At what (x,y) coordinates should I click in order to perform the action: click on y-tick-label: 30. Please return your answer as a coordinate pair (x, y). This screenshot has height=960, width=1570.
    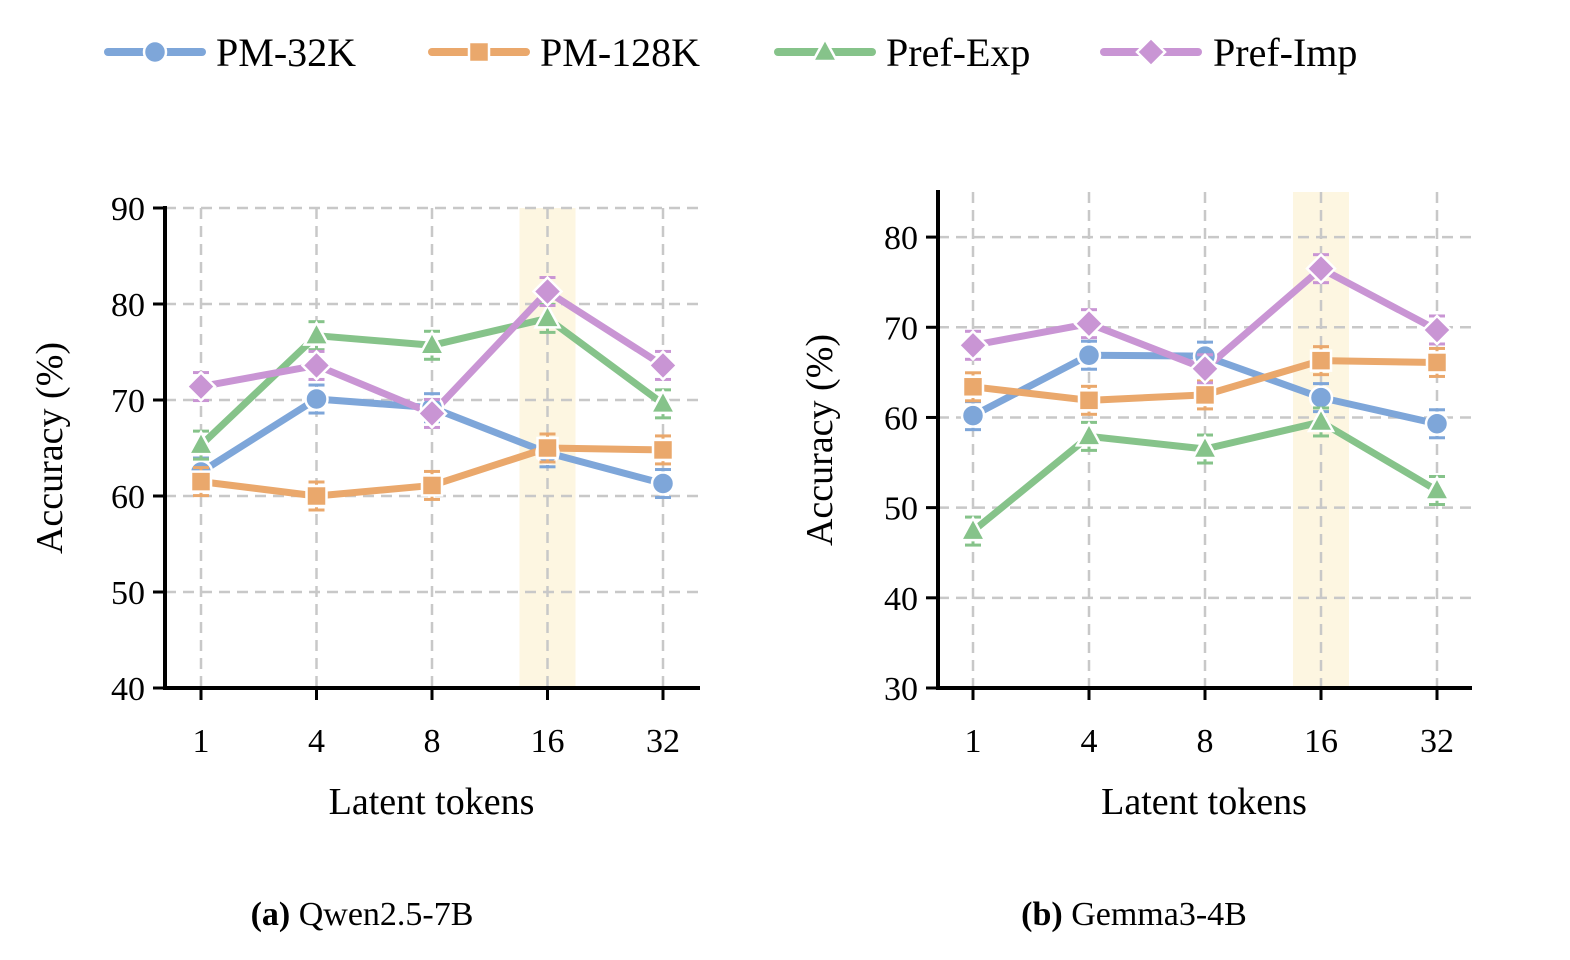
    Looking at the image, I should click on (901, 689).